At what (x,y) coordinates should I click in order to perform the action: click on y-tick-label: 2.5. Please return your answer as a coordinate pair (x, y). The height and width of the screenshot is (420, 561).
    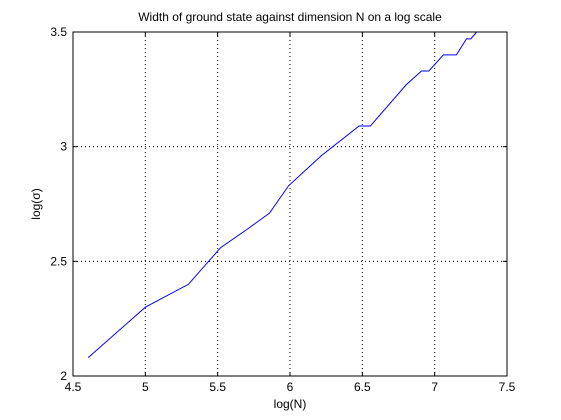
    Looking at the image, I should click on (58, 261).